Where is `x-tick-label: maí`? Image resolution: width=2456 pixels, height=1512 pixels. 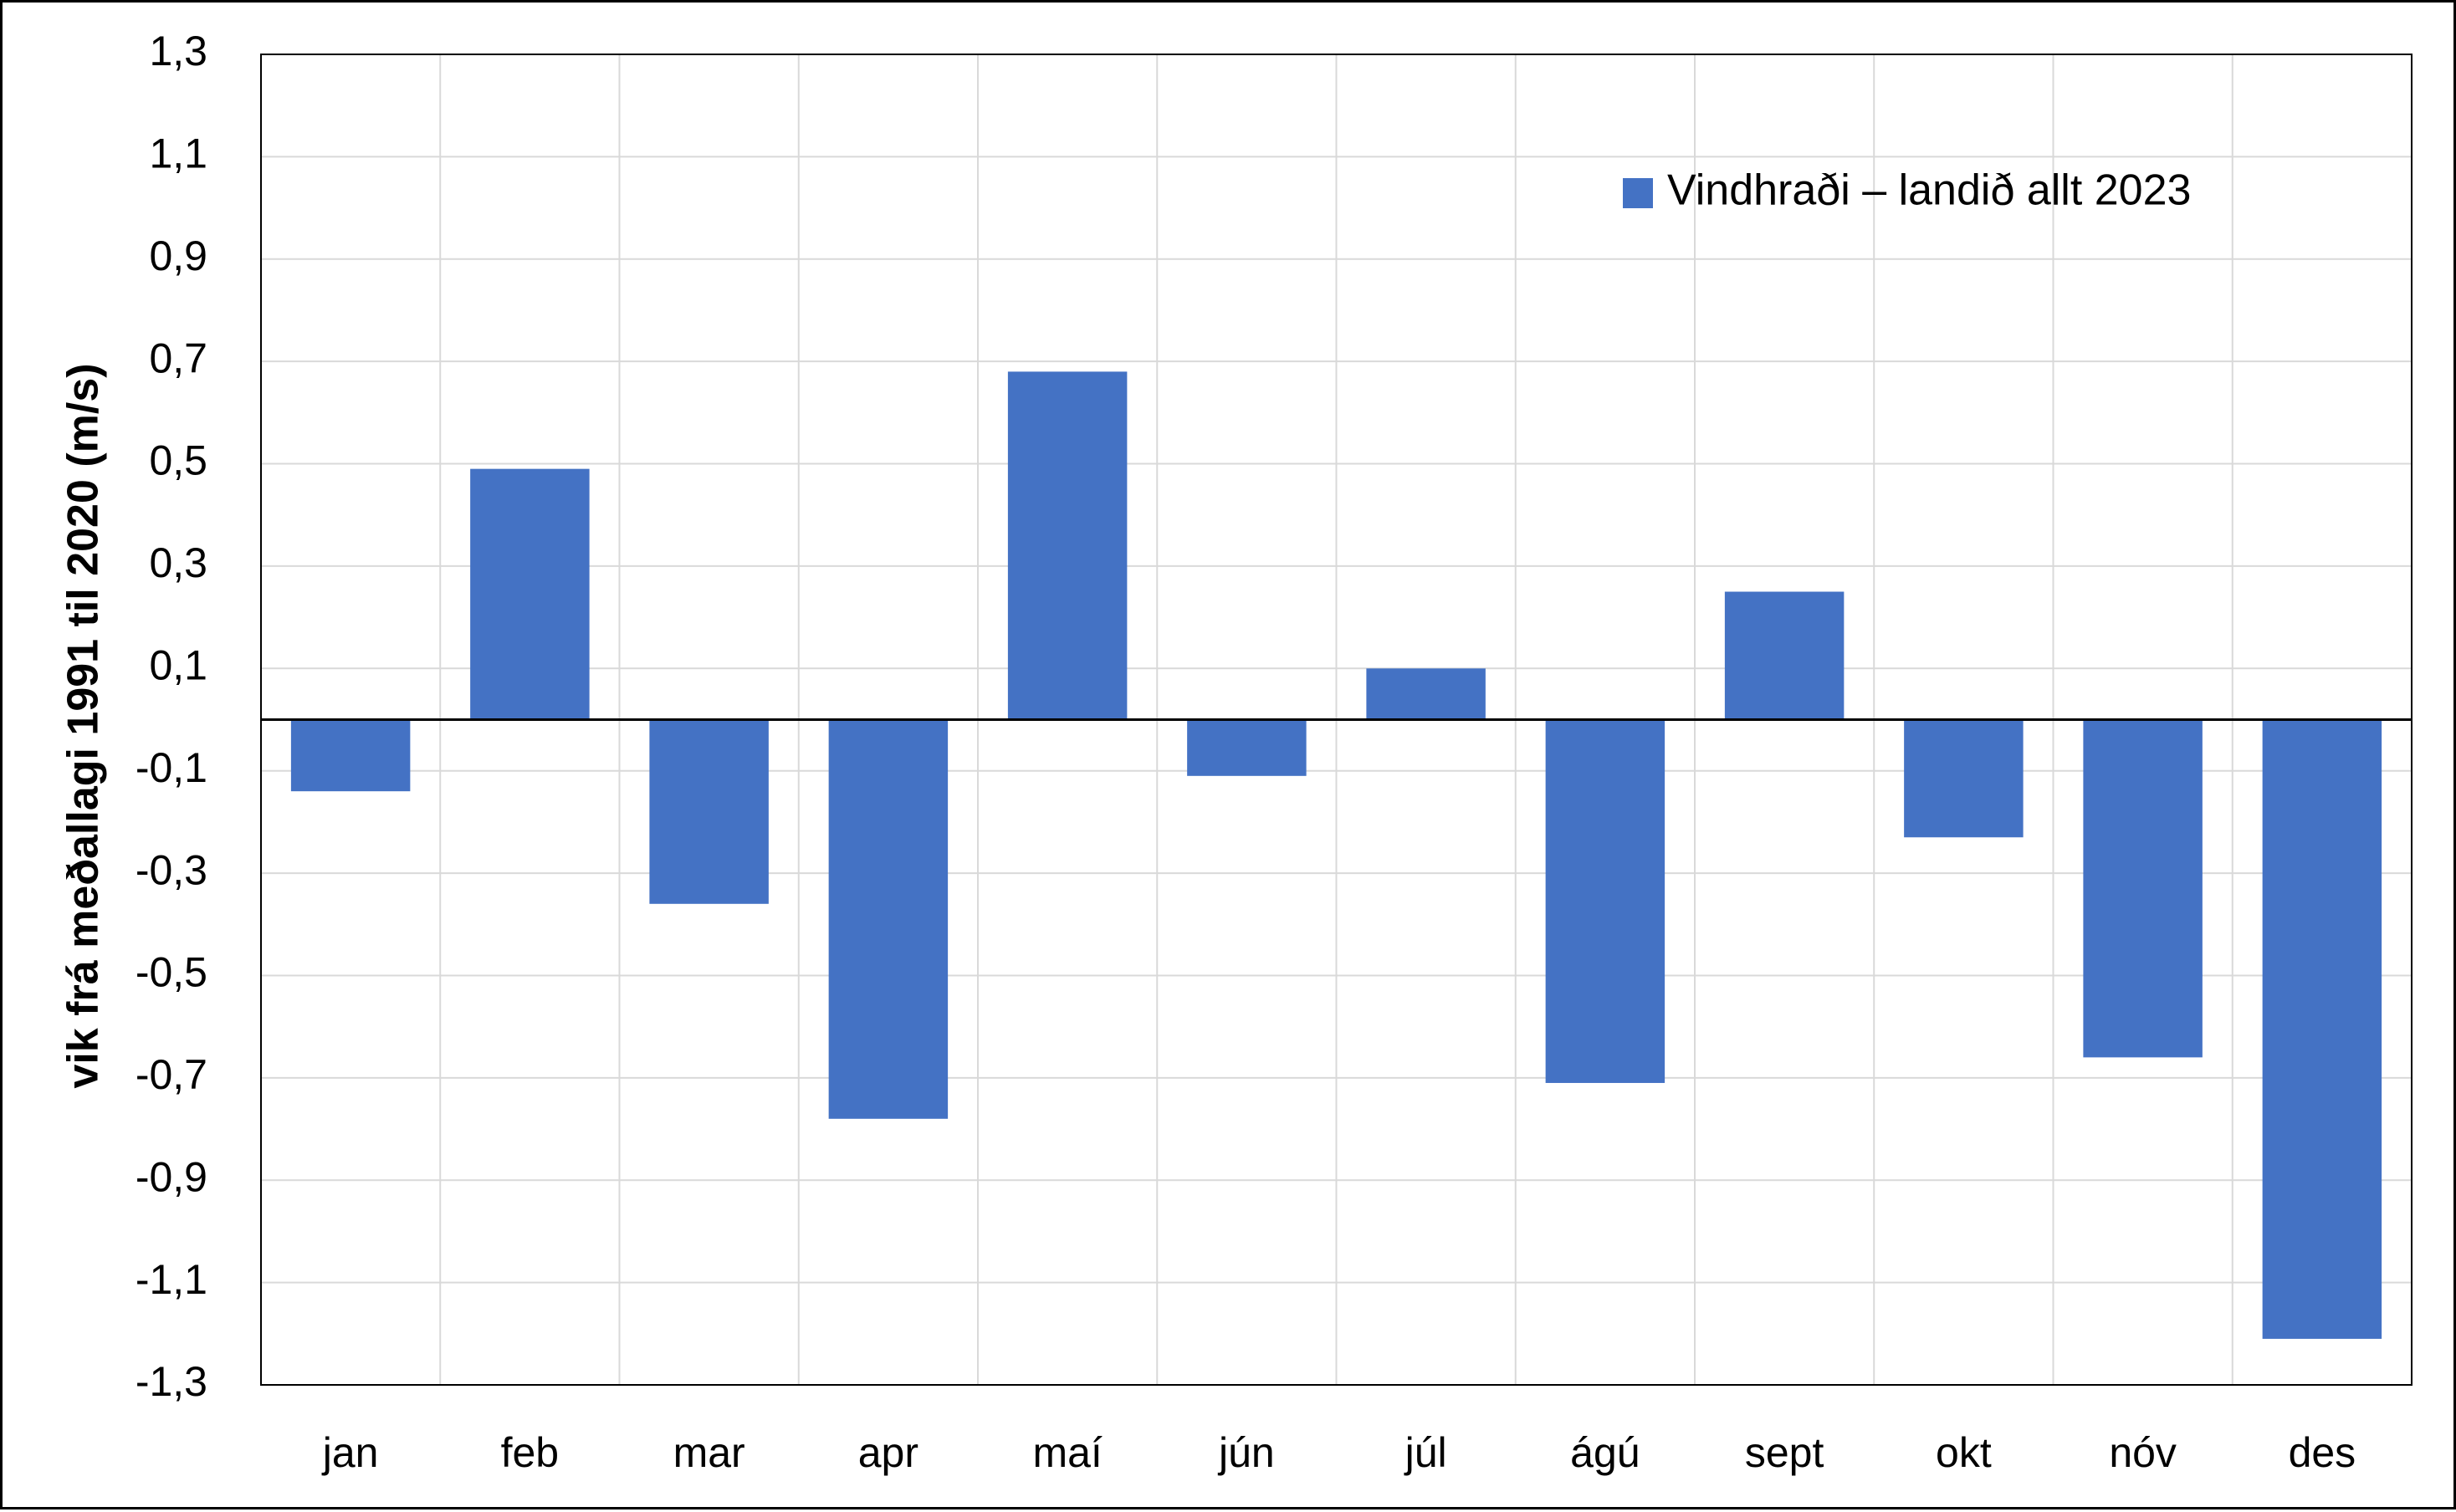
x-tick-label: maí is located at coordinates (1067, 1452).